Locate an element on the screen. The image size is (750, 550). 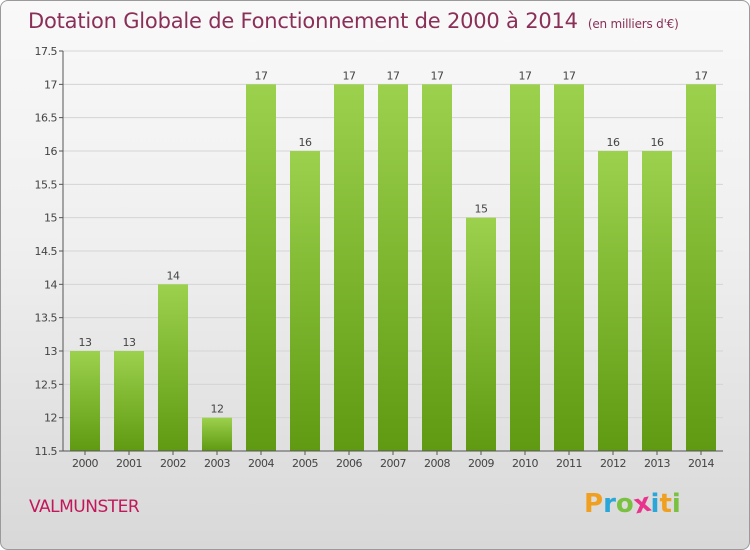
y-tick-label: 15 is located at coordinates (50, 218).